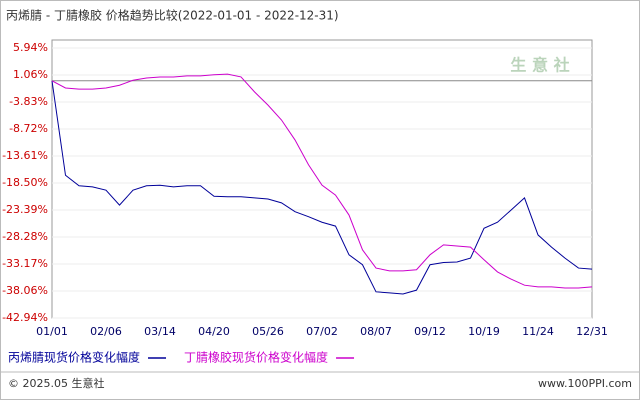 This screenshot has width=640, height=400. What do you see at coordinates (484, 331) in the screenshot?
I see `x-tick-label: 10/19` at bounding box center [484, 331].